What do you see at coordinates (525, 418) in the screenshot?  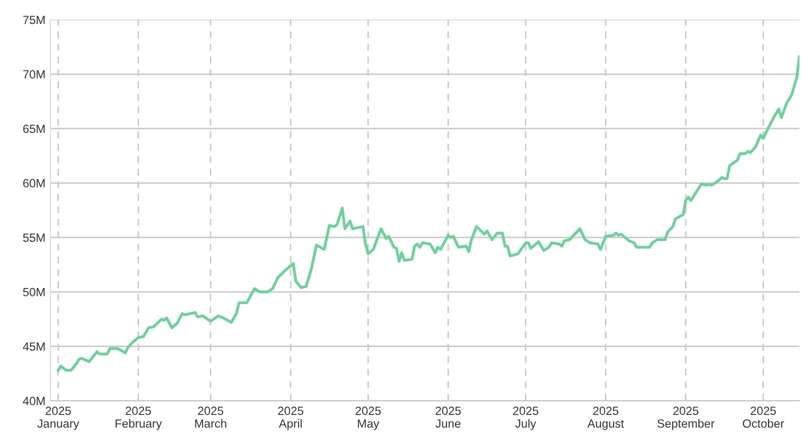 I see `x-tick-label: 2025 July` at bounding box center [525, 418].